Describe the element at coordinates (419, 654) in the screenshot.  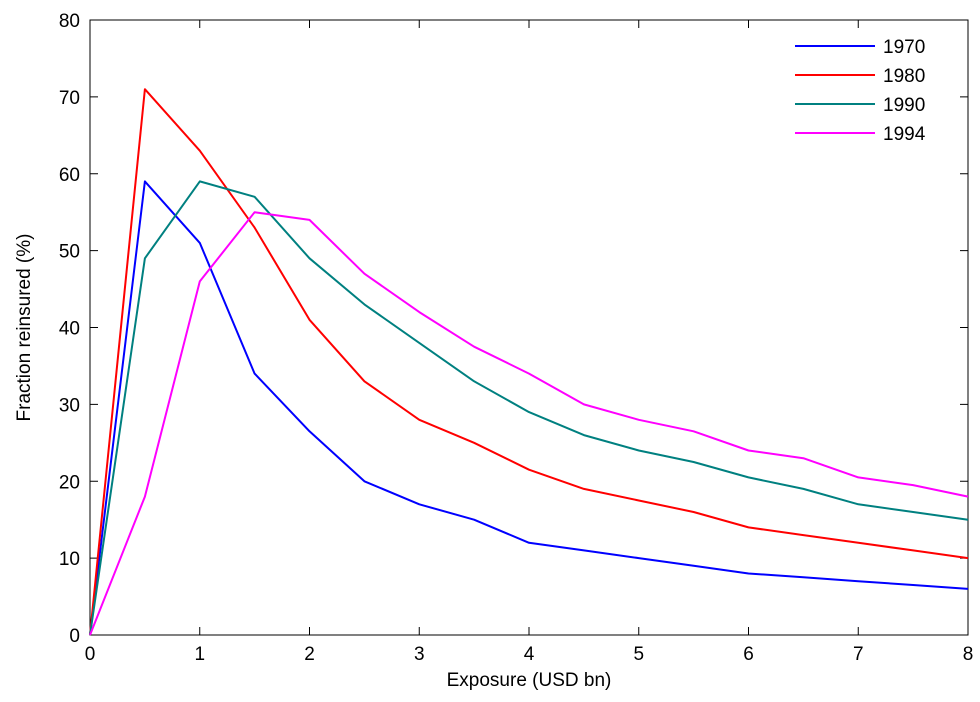
I see `x-tick-label: 3` at that location.